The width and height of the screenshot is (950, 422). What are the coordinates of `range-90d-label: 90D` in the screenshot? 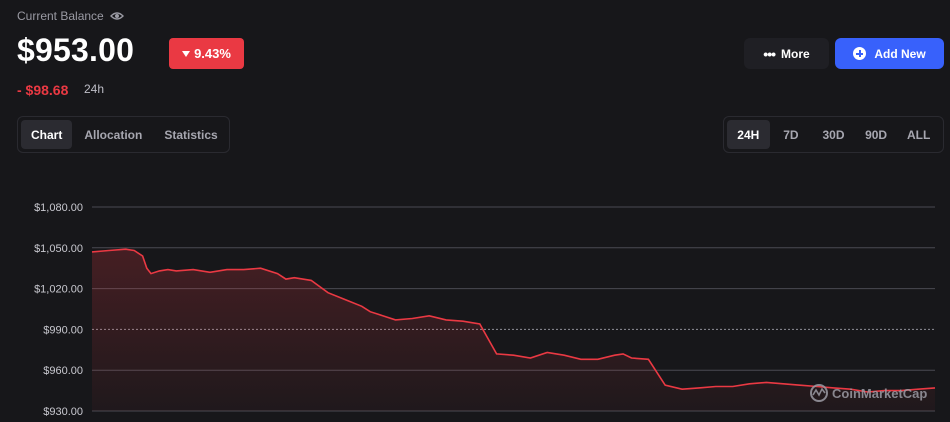 It's located at (876, 134).